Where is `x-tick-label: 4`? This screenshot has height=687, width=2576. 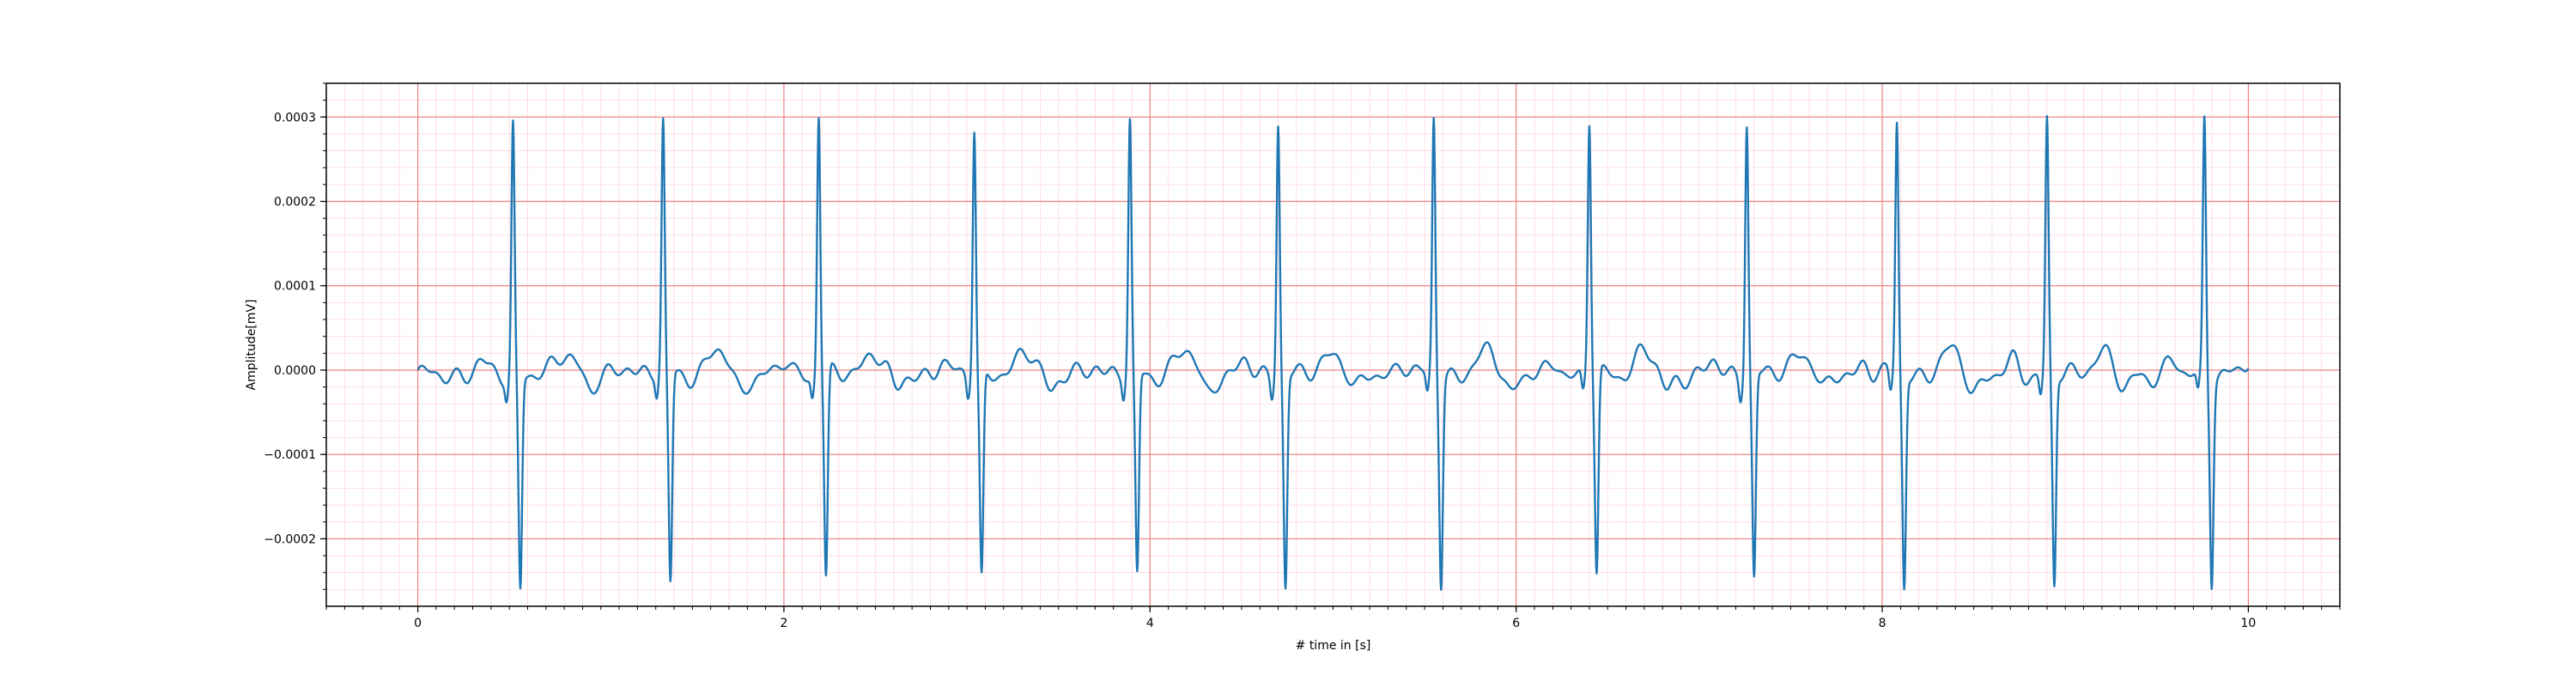 x-tick-label: 4 is located at coordinates (1150, 623).